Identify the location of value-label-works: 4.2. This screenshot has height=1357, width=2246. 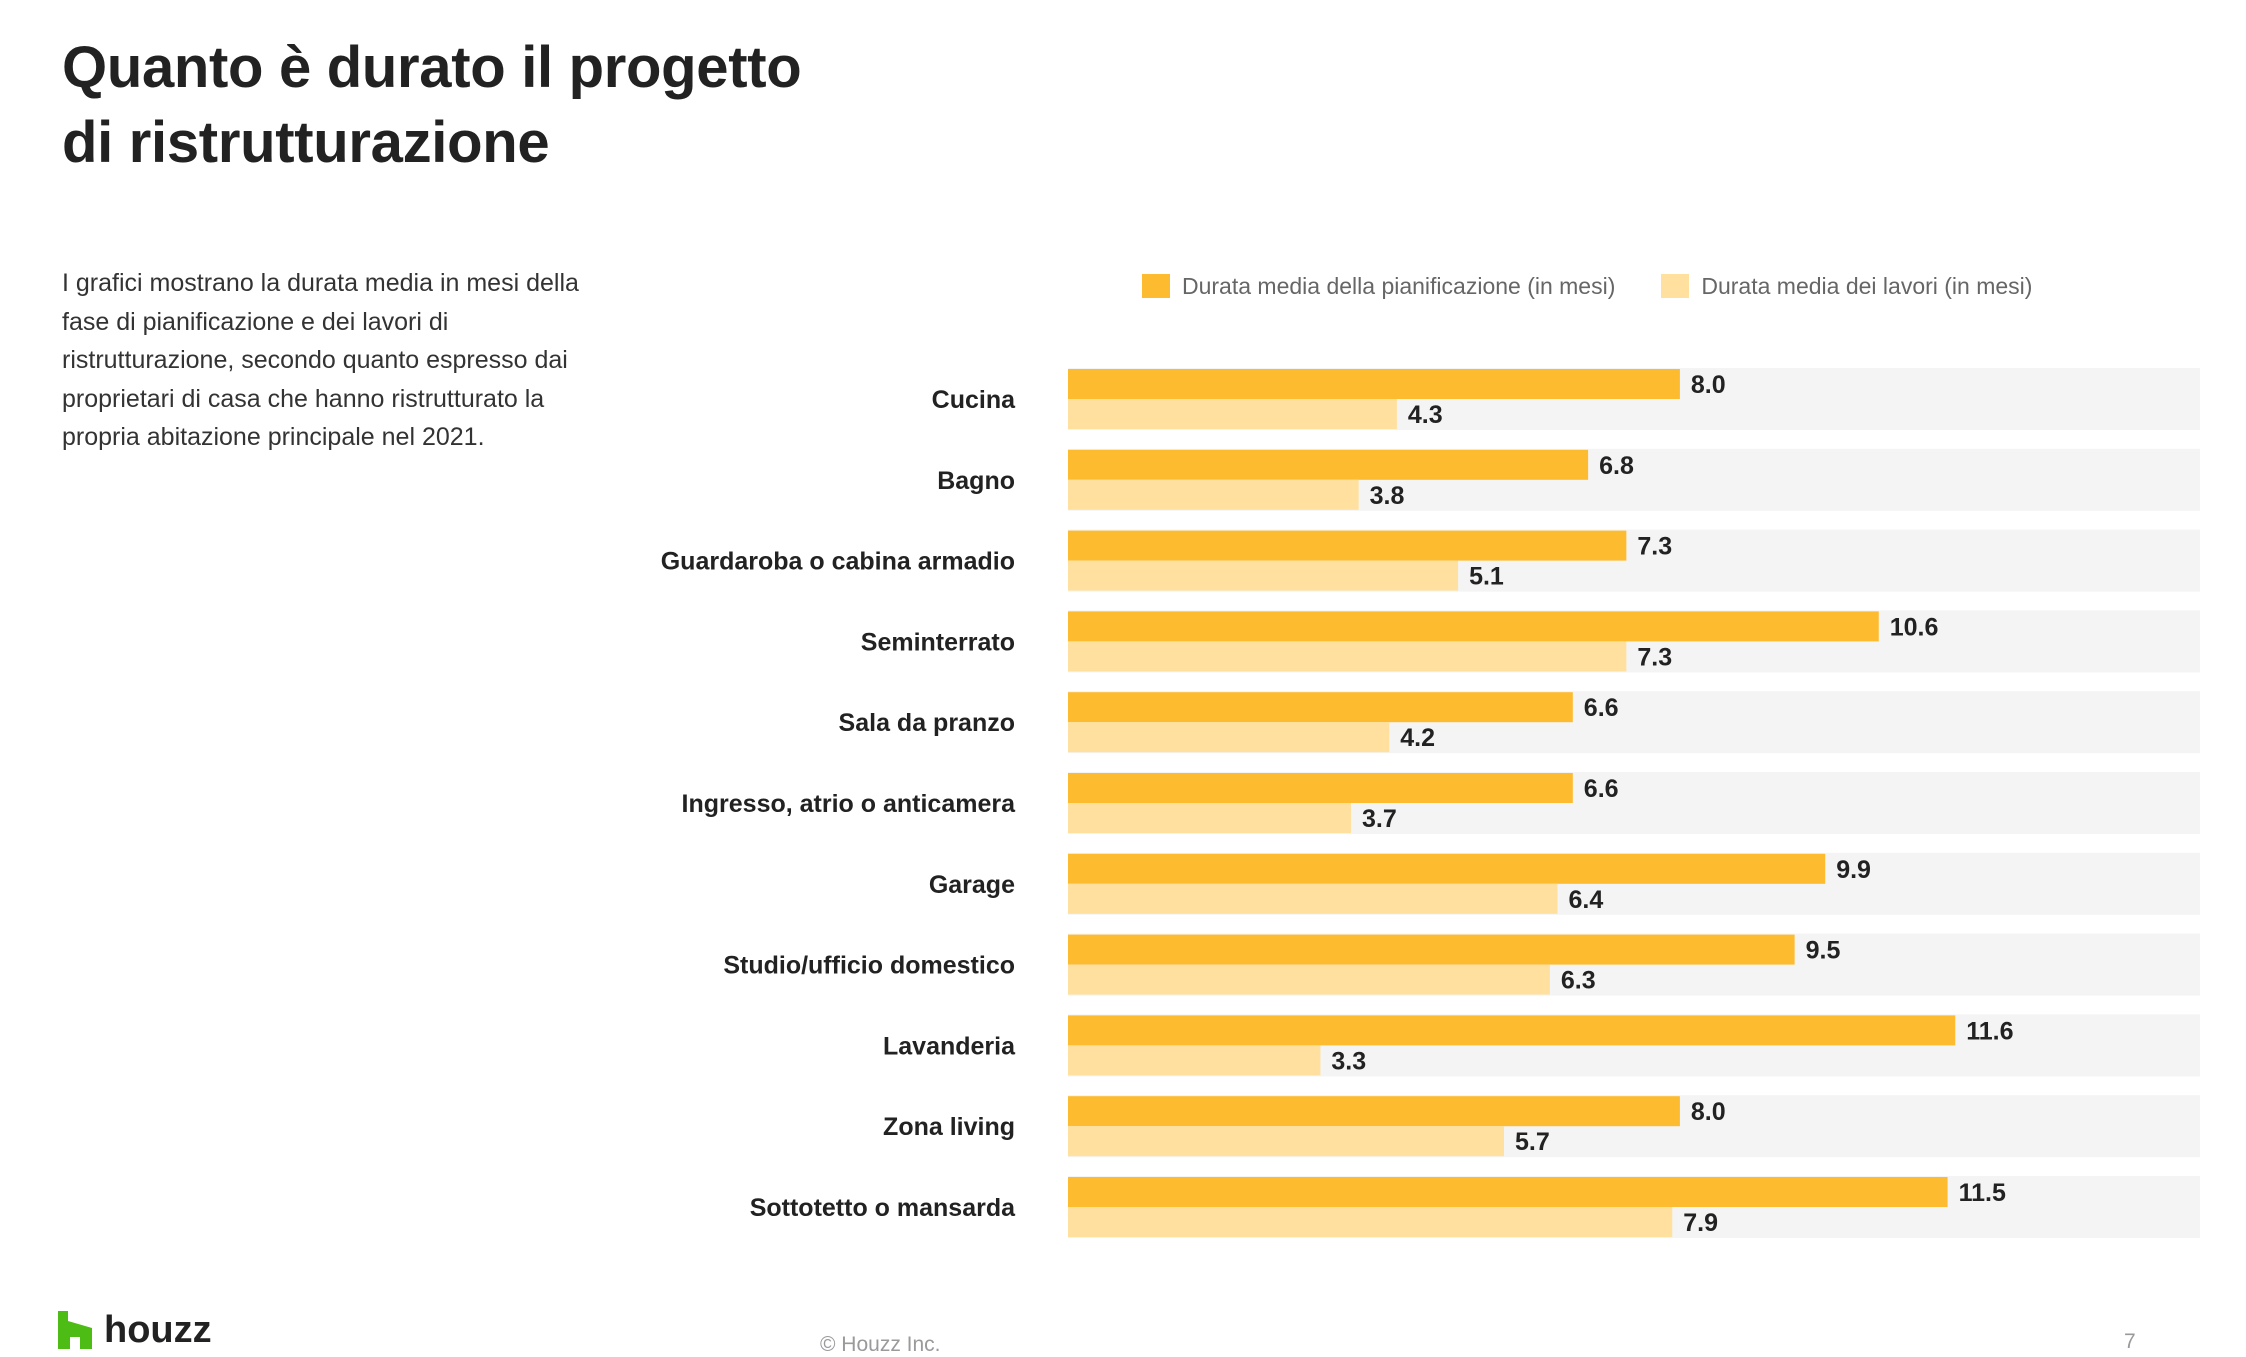
(1417, 738).